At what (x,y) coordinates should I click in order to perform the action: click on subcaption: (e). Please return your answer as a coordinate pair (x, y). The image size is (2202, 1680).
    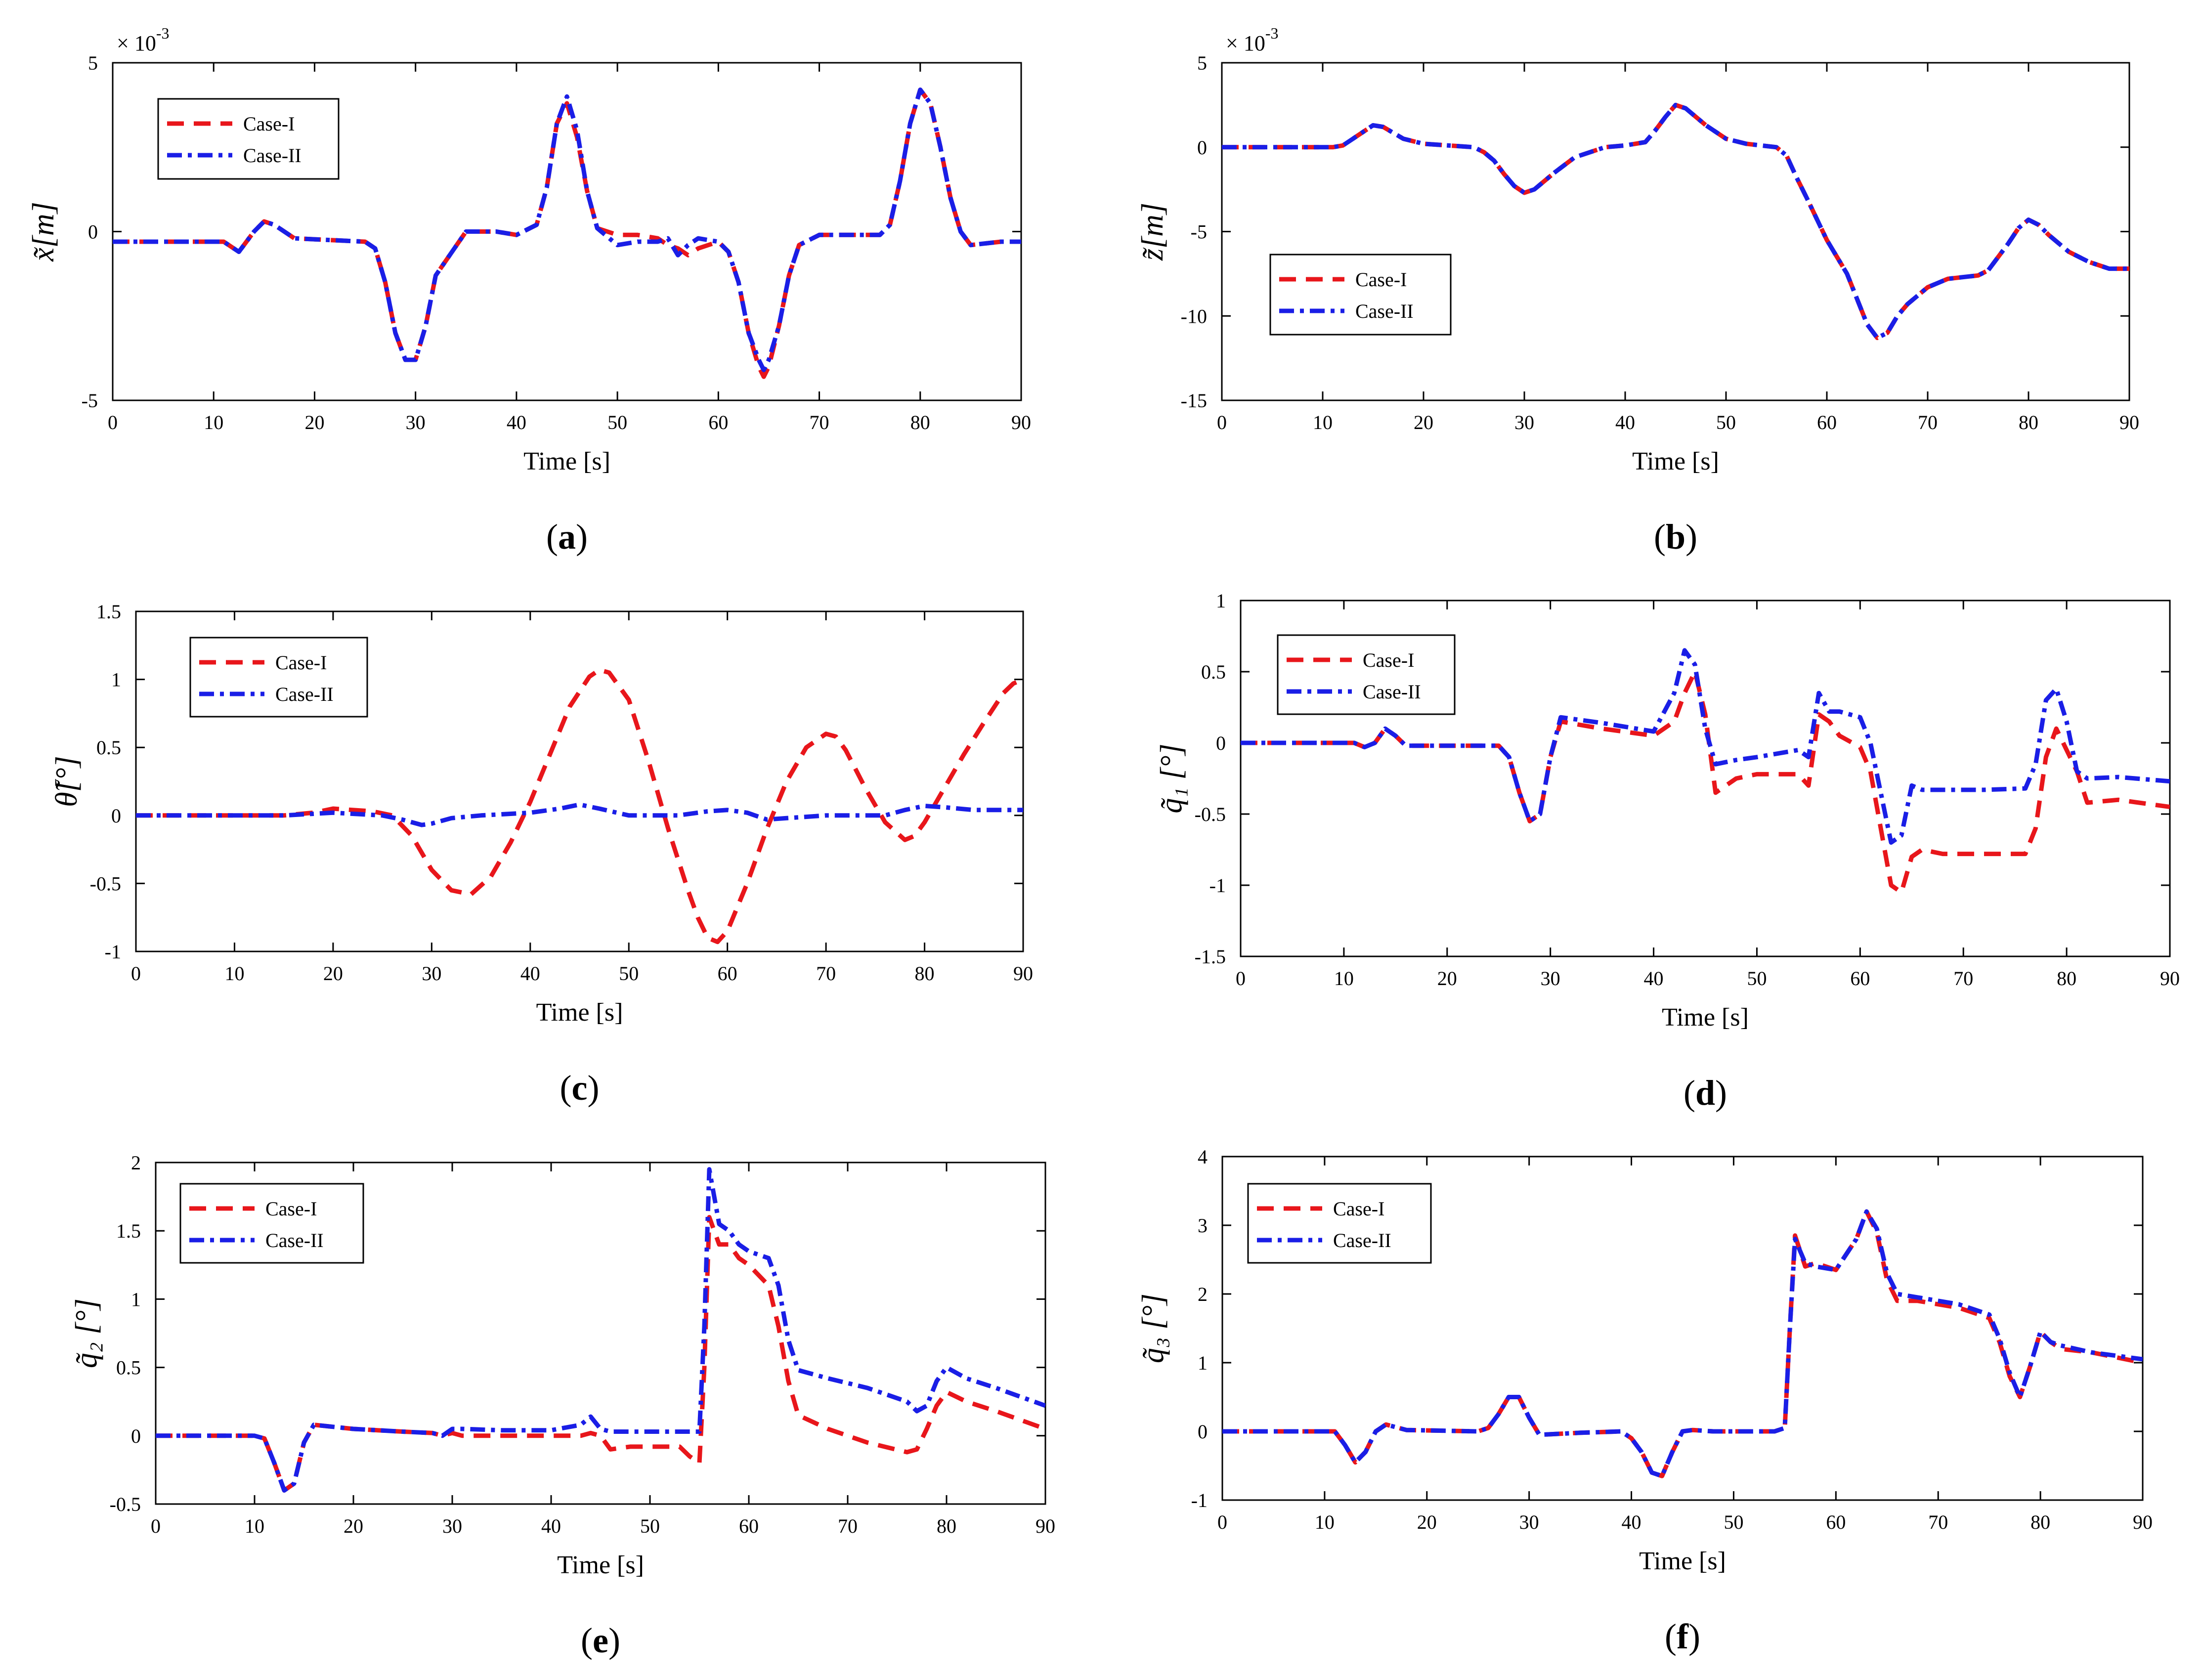
    Looking at the image, I should click on (600, 1641).